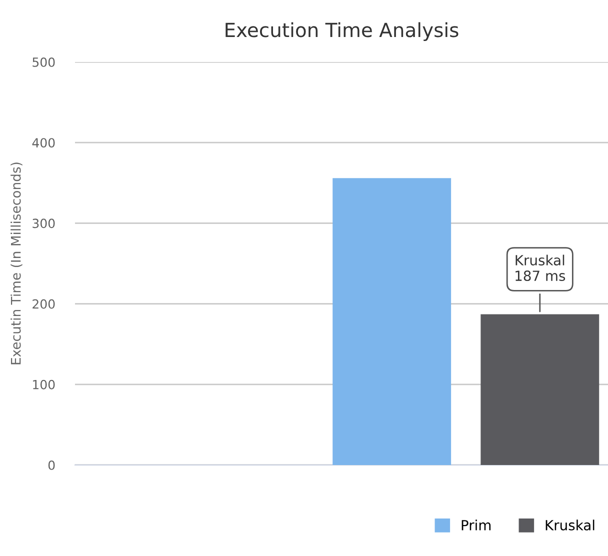 The width and height of the screenshot is (608, 556). What do you see at coordinates (44, 385) in the screenshot?
I see `y-tick-label: 100` at bounding box center [44, 385].